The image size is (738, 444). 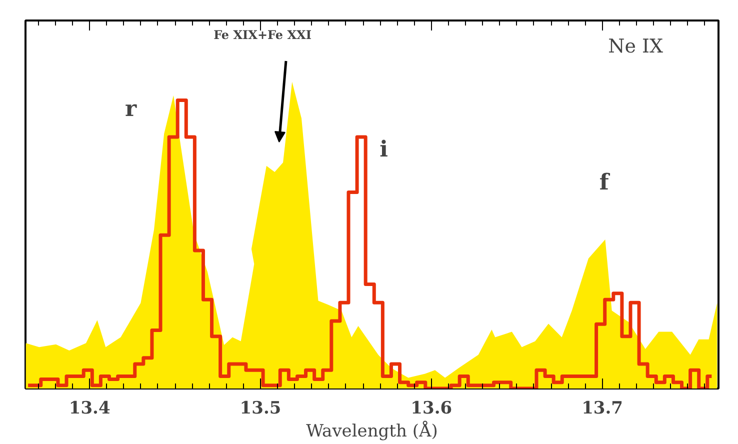 I want to click on x-tick-label: 13.6, so click(x=431, y=408).